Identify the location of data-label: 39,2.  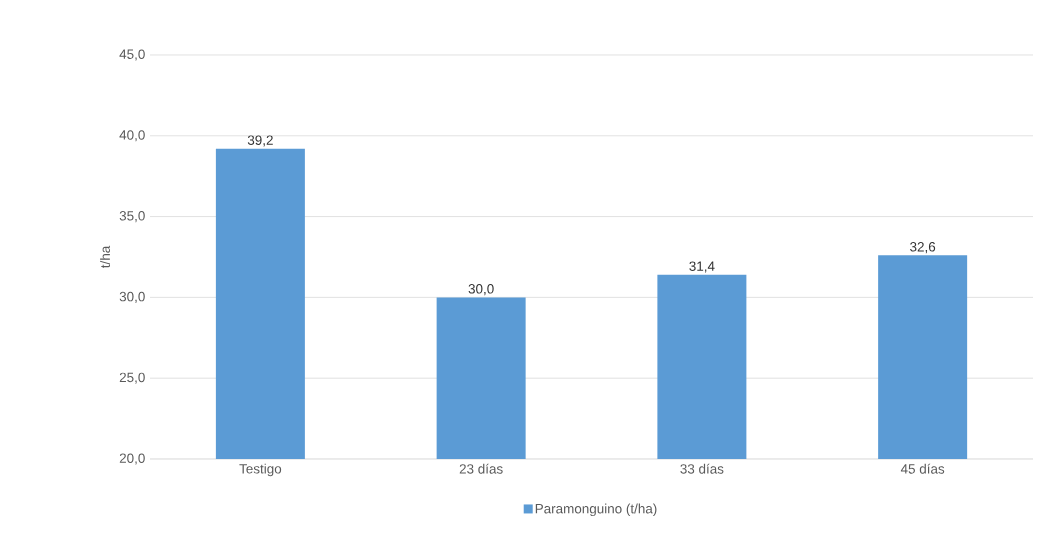
(260, 141).